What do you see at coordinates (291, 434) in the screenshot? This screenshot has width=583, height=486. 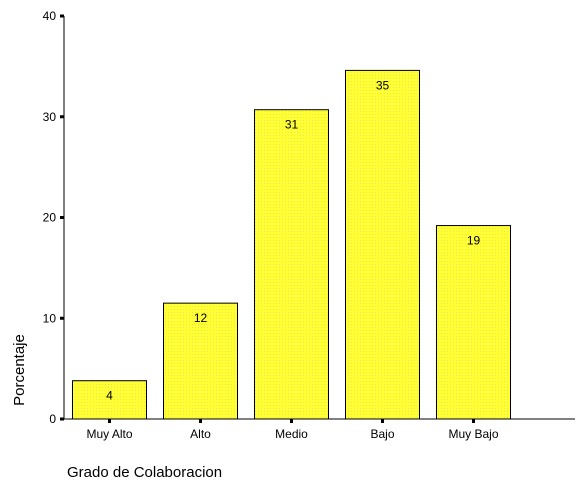 I see `x-tick-label: Medio` at bounding box center [291, 434].